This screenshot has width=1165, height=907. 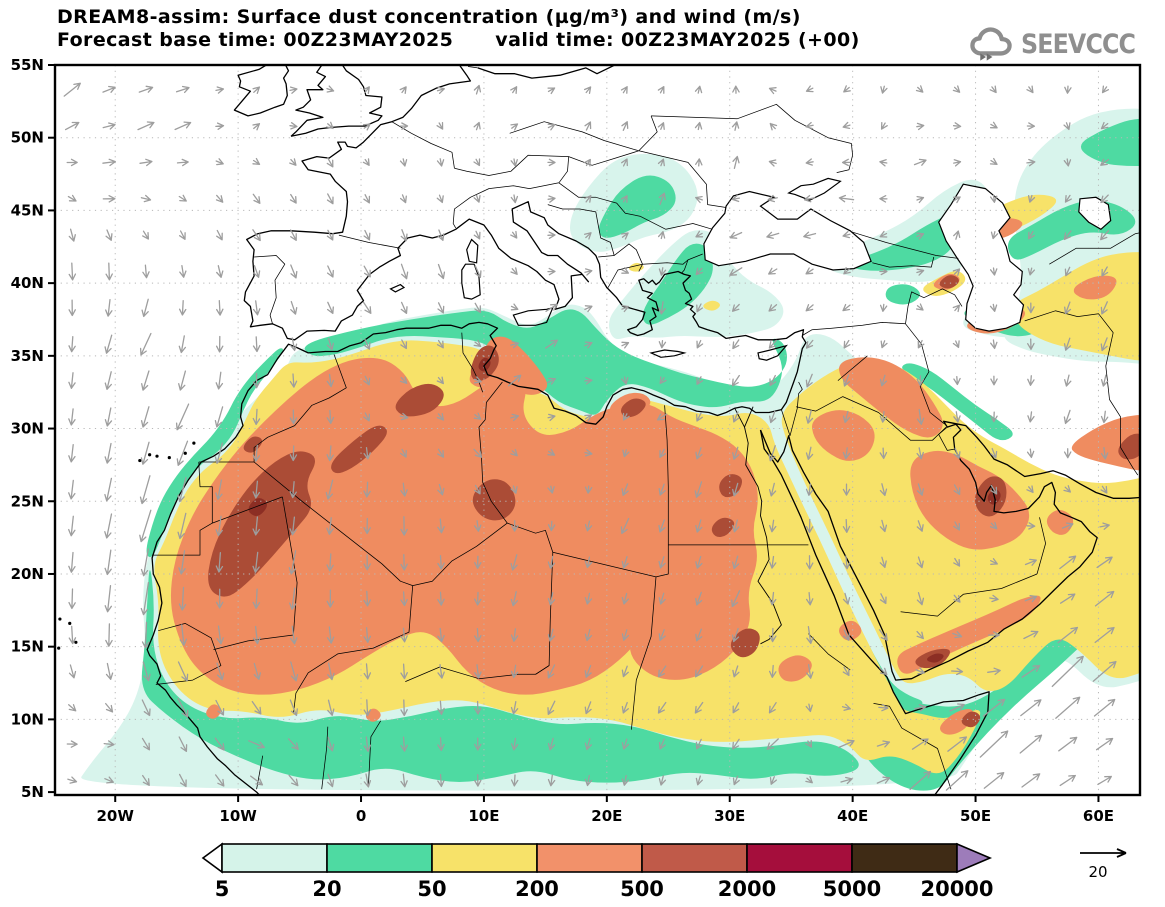 What do you see at coordinates (852, 889) in the screenshot?
I see `legend-value-label: 5000` at bounding box center [852, 889].